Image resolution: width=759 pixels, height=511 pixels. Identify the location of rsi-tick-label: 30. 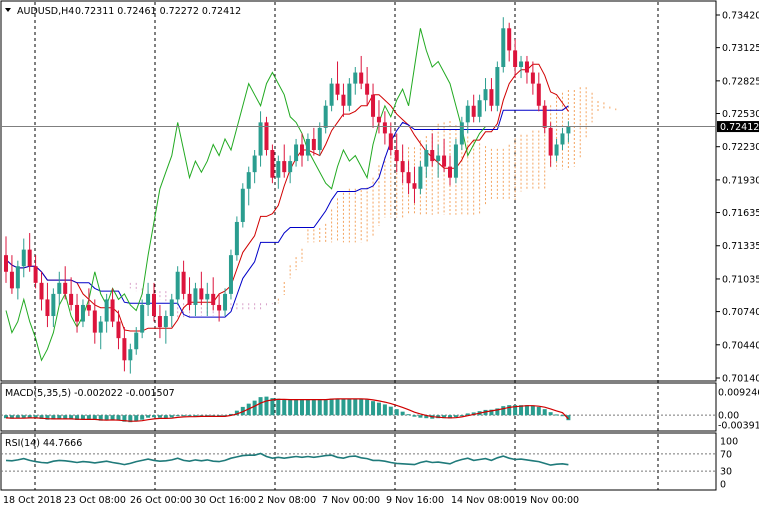
(726, 472).